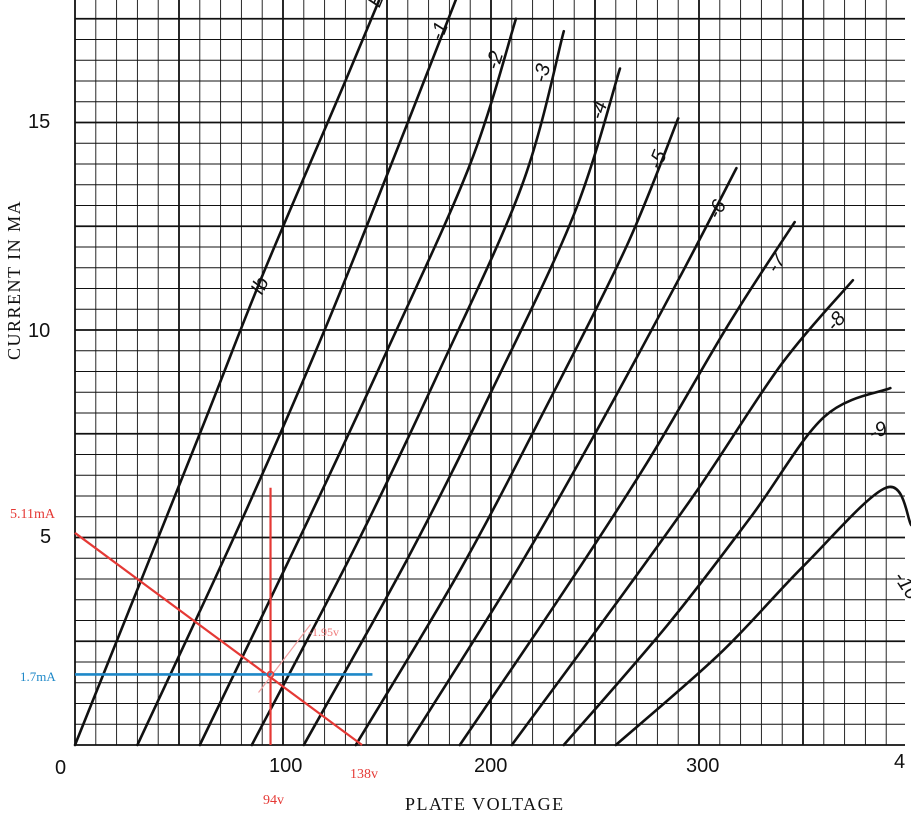  Describe the element at coordinates (284, 658) in the screenshot. I see `grid-bias-pointer` at that location.